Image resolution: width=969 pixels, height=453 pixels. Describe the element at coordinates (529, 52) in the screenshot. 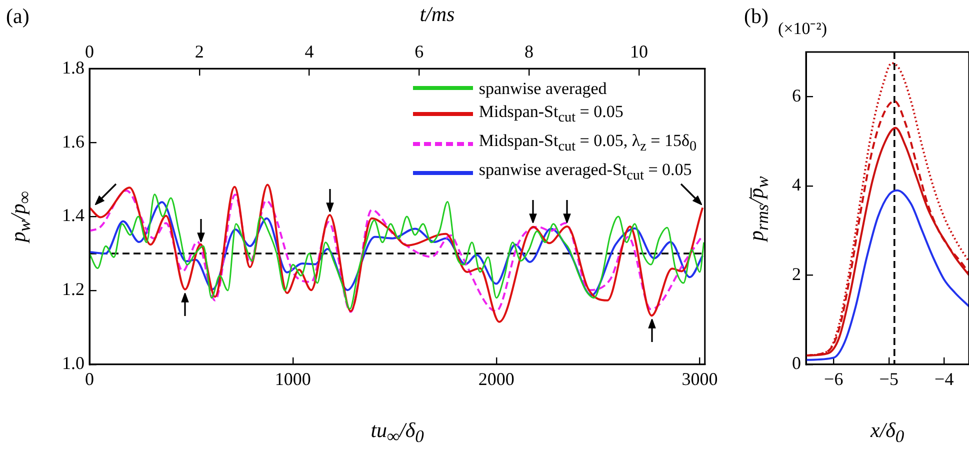

I see `x2-tick-label: 8` at that location.